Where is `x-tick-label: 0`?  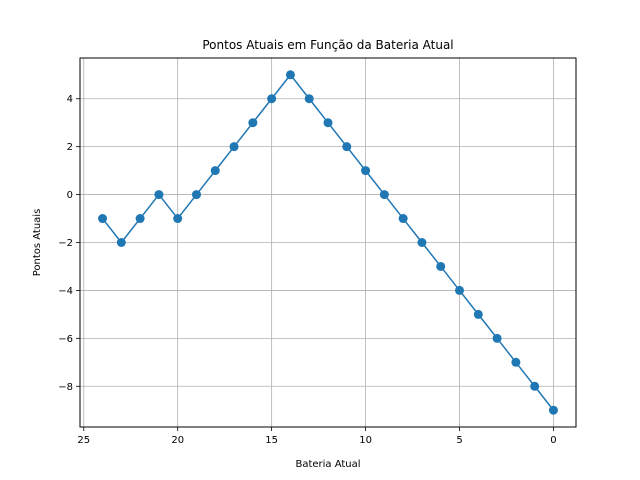
x-tick-label: 0 is located at coordinates (553, 440).